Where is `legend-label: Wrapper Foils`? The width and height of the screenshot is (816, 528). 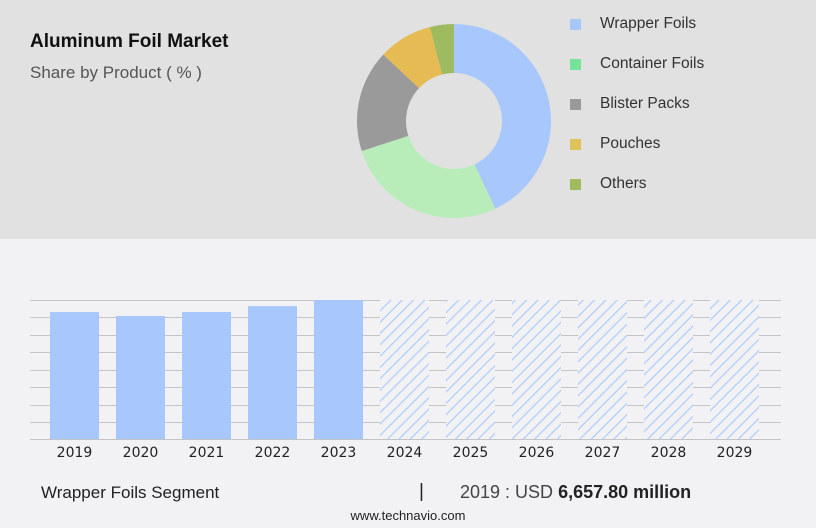
legend-label: Wrapper Foils is located at coordinates (648, 23).